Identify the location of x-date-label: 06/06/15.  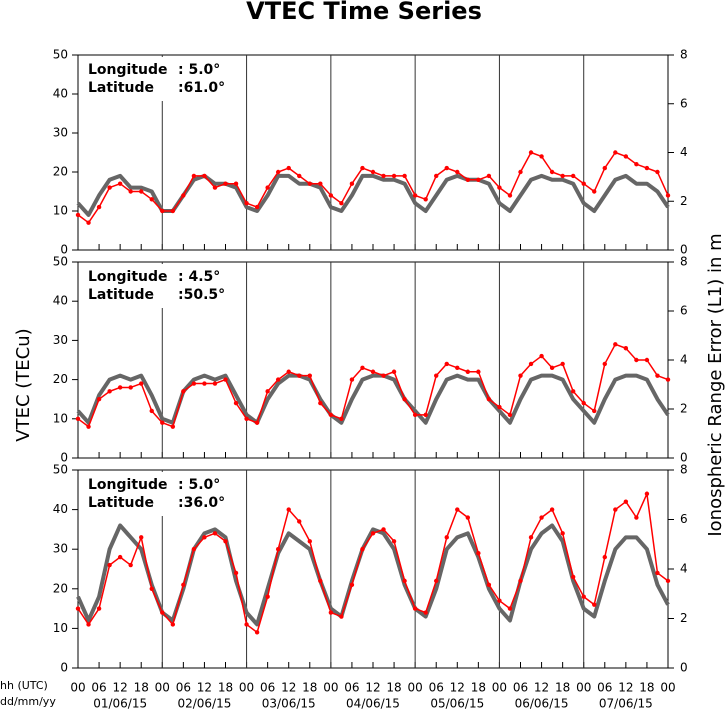
(542, 704).